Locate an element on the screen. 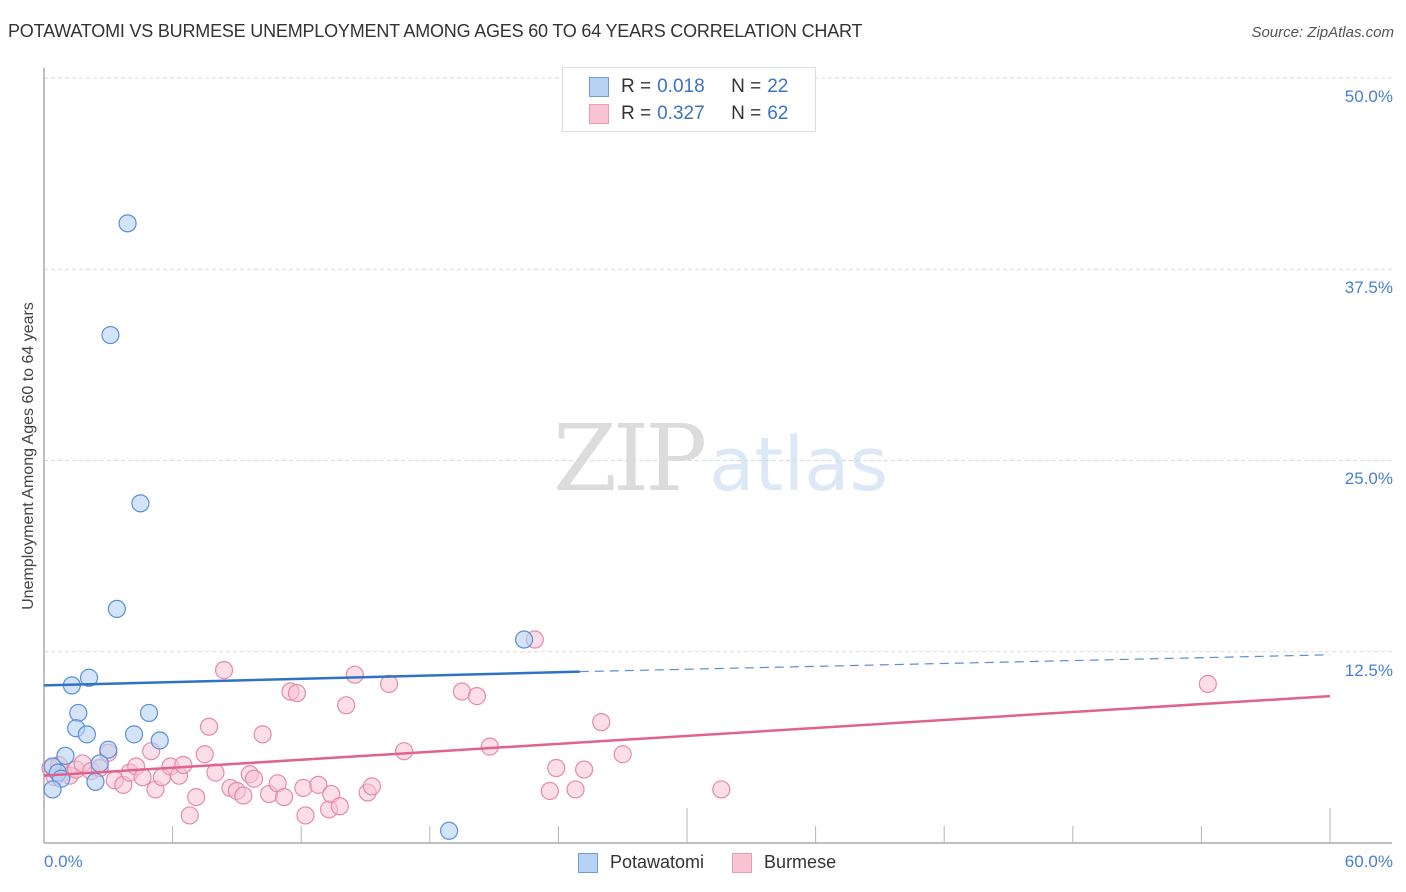 The image size is (1406, 892). legend-label: Potawatomi is located at coordinates (657, 862).